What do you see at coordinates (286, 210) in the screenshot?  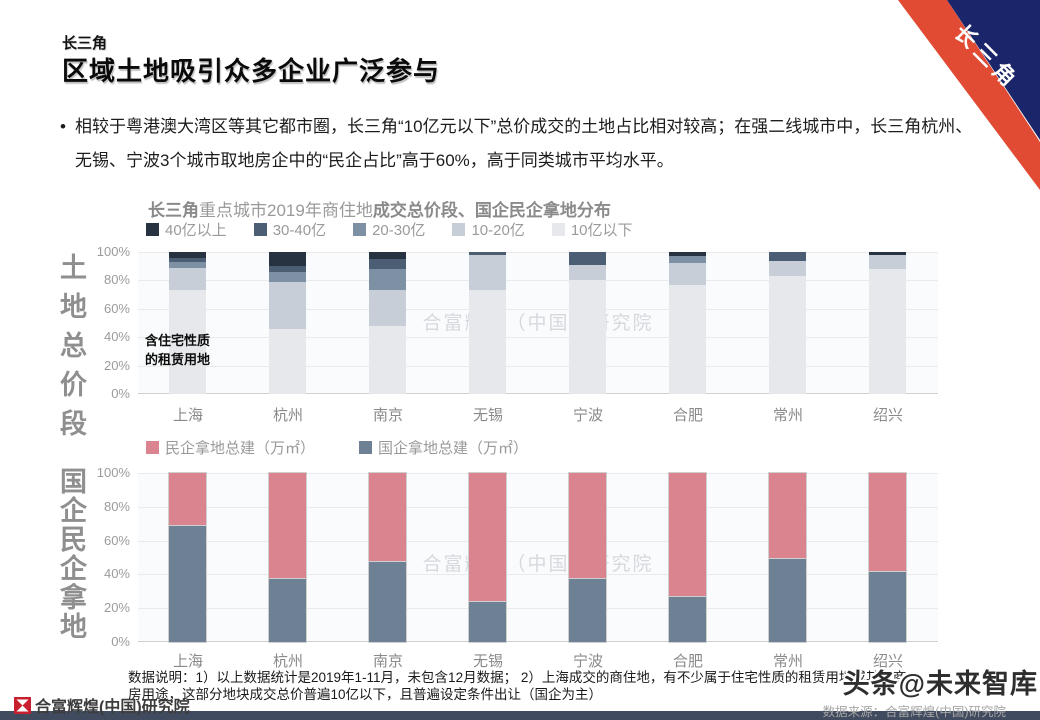 I see `chart-title-middle: 重点城市2019年商住地` at bounding box center [286, 210].